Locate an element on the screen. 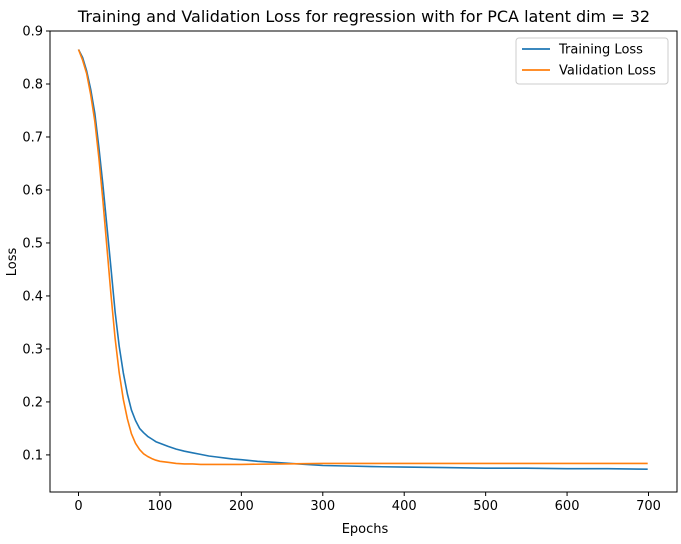 This screenshot has height=544, width=681. x-tick-label: 300 is located at coordinates (322, 506).